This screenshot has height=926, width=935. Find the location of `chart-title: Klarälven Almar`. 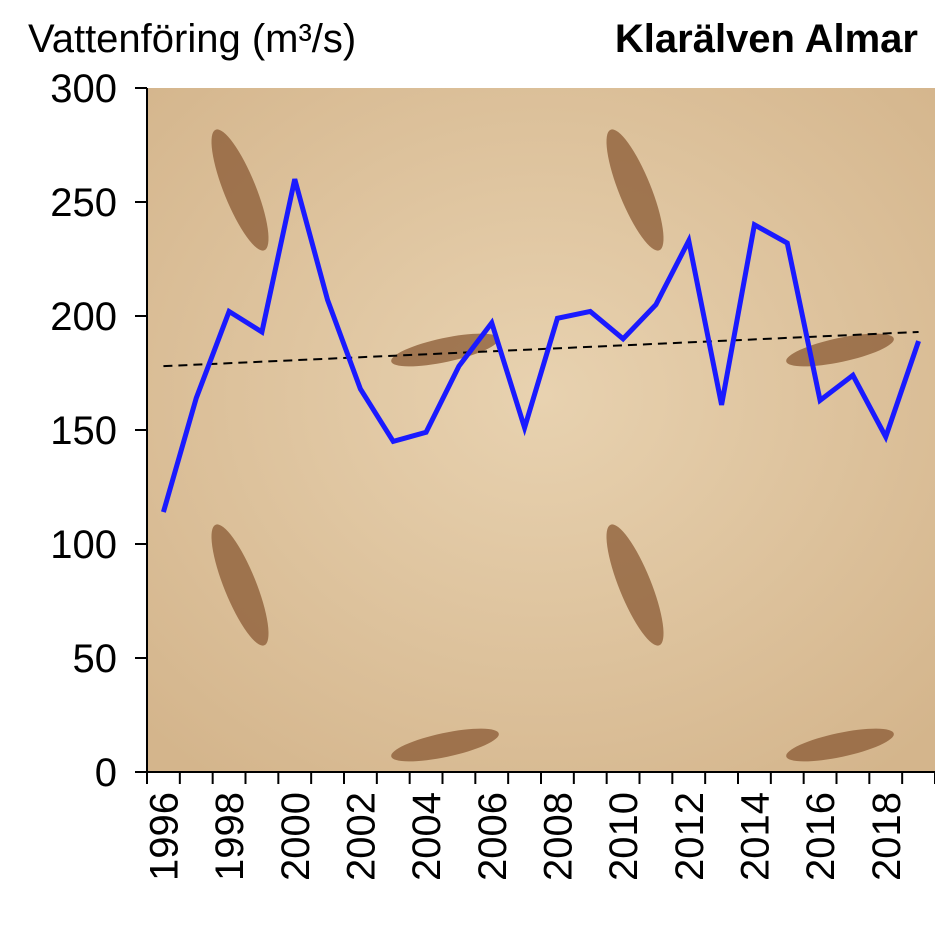

chart-title: Klarälven Almar is located at coordinates (766, 39).